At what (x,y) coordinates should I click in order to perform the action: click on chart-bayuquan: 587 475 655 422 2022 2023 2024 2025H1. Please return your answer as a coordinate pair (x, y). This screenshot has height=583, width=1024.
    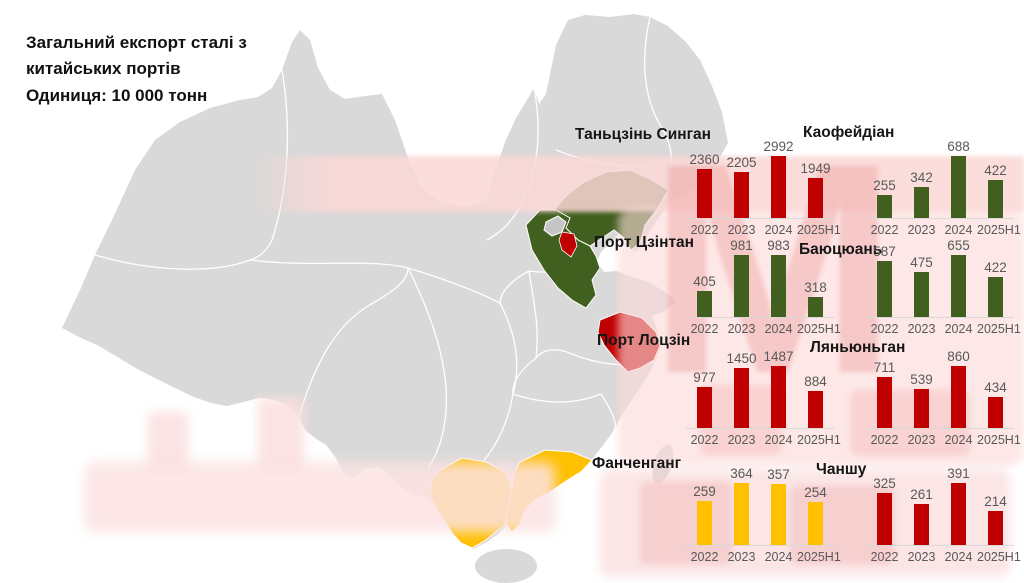
    Looking at the image, I should click on (943, 285).